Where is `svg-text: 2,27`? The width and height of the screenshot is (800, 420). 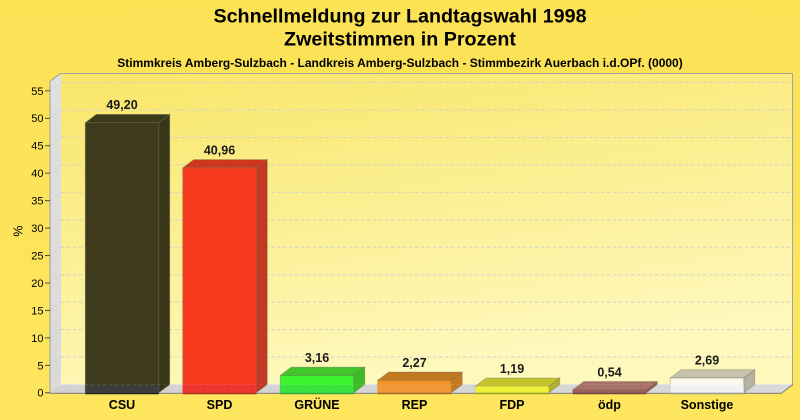 svg-text: 2,27 is located at coordinates (414, 363).